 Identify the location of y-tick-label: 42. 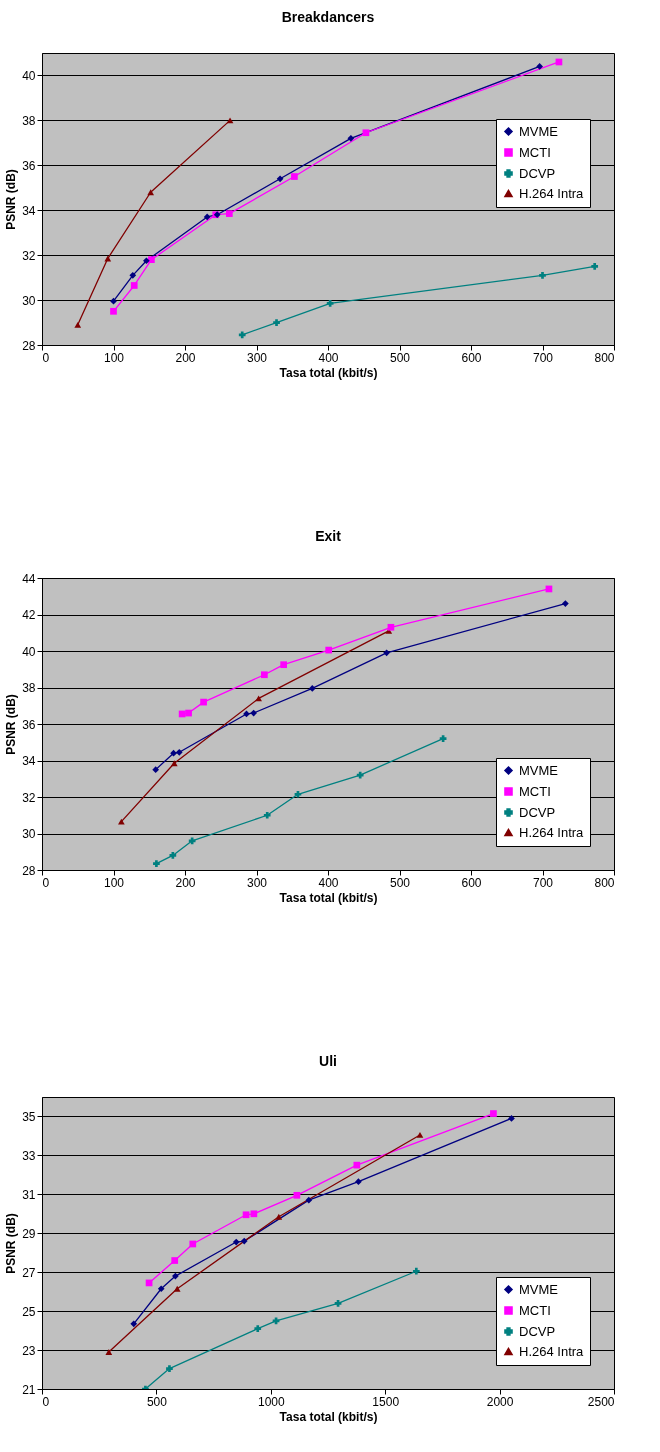
(29, 615).